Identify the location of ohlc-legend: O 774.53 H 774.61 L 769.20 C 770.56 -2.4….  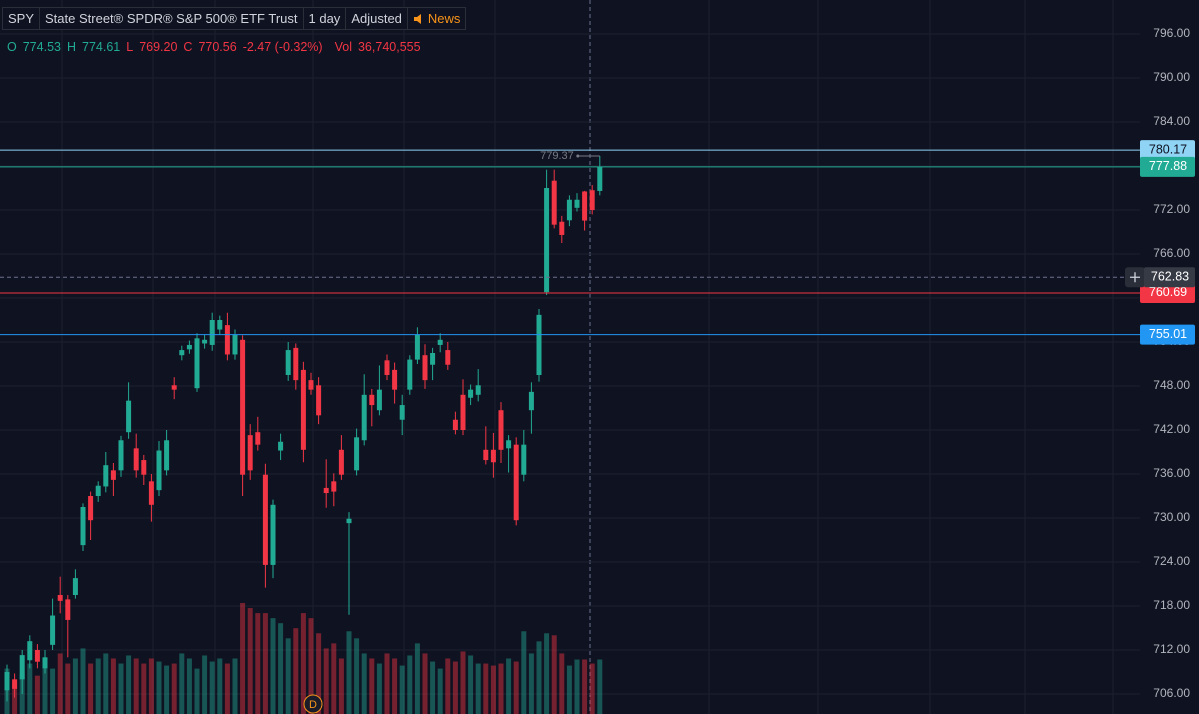
(214, 47).